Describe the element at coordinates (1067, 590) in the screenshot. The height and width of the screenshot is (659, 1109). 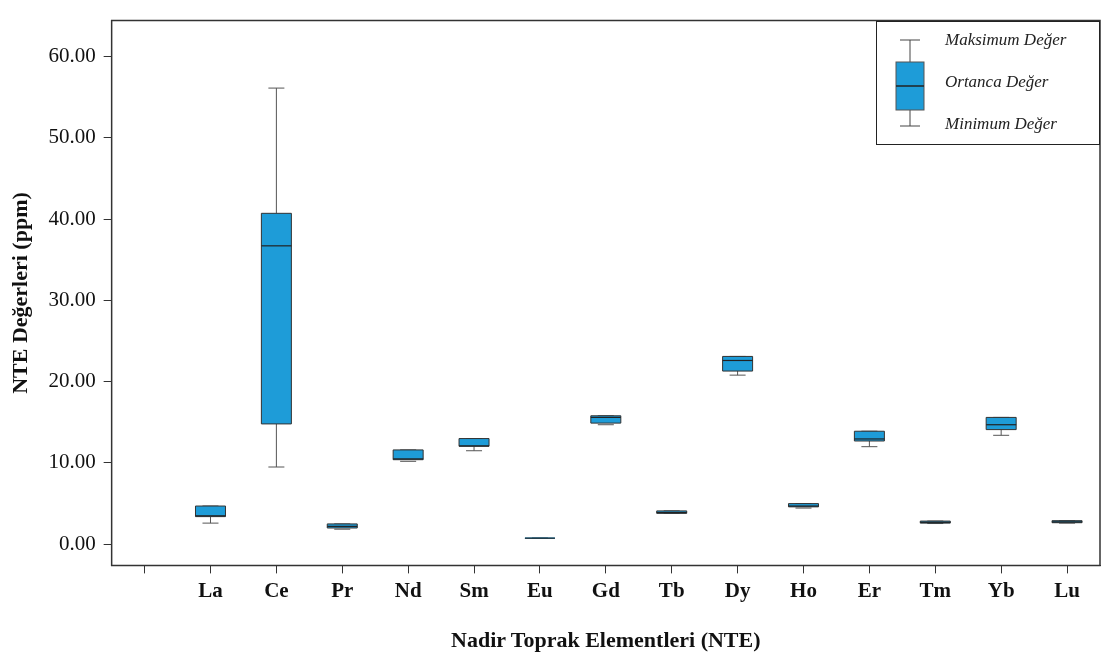
I see `x-tick-label: Lu` at that location.